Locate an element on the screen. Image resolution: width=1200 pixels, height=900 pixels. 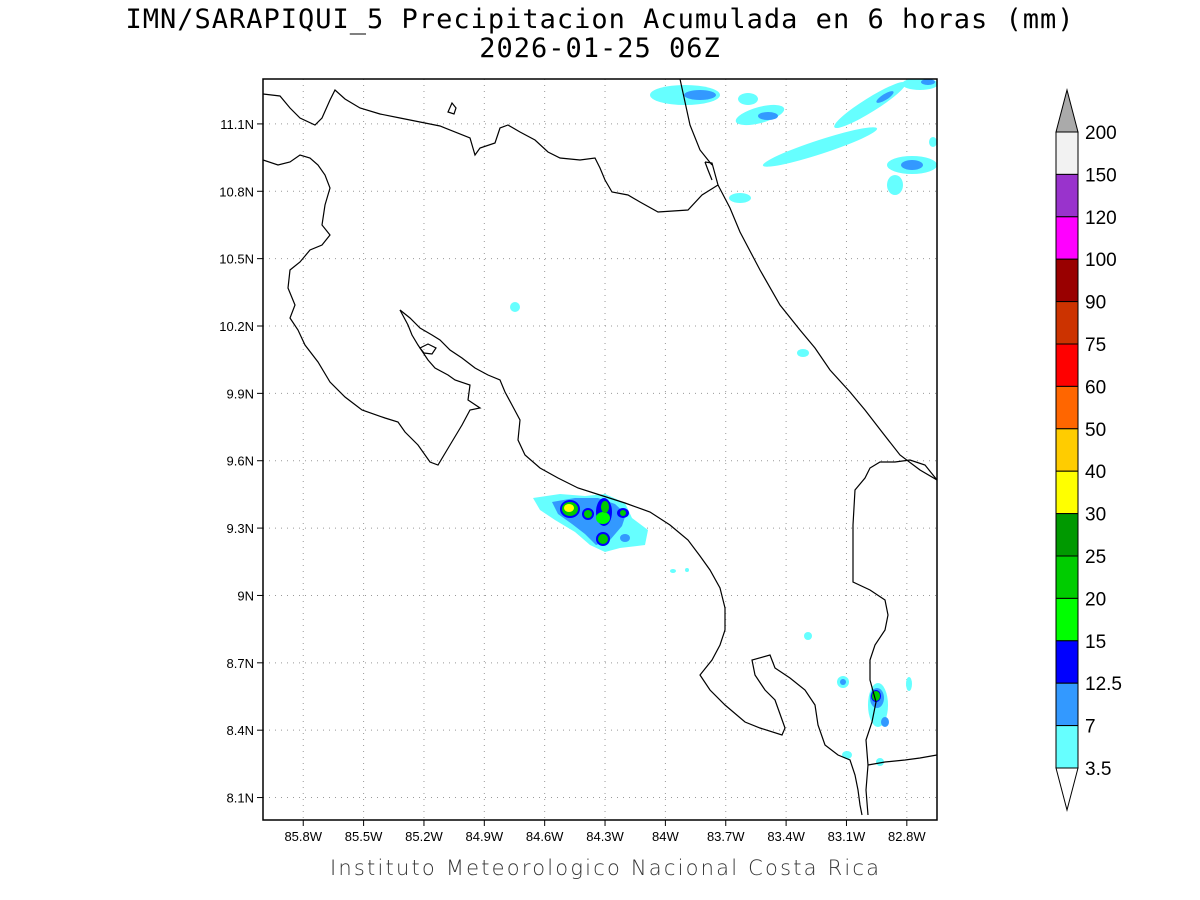
islet-outline is located at coordinates (452, 108).